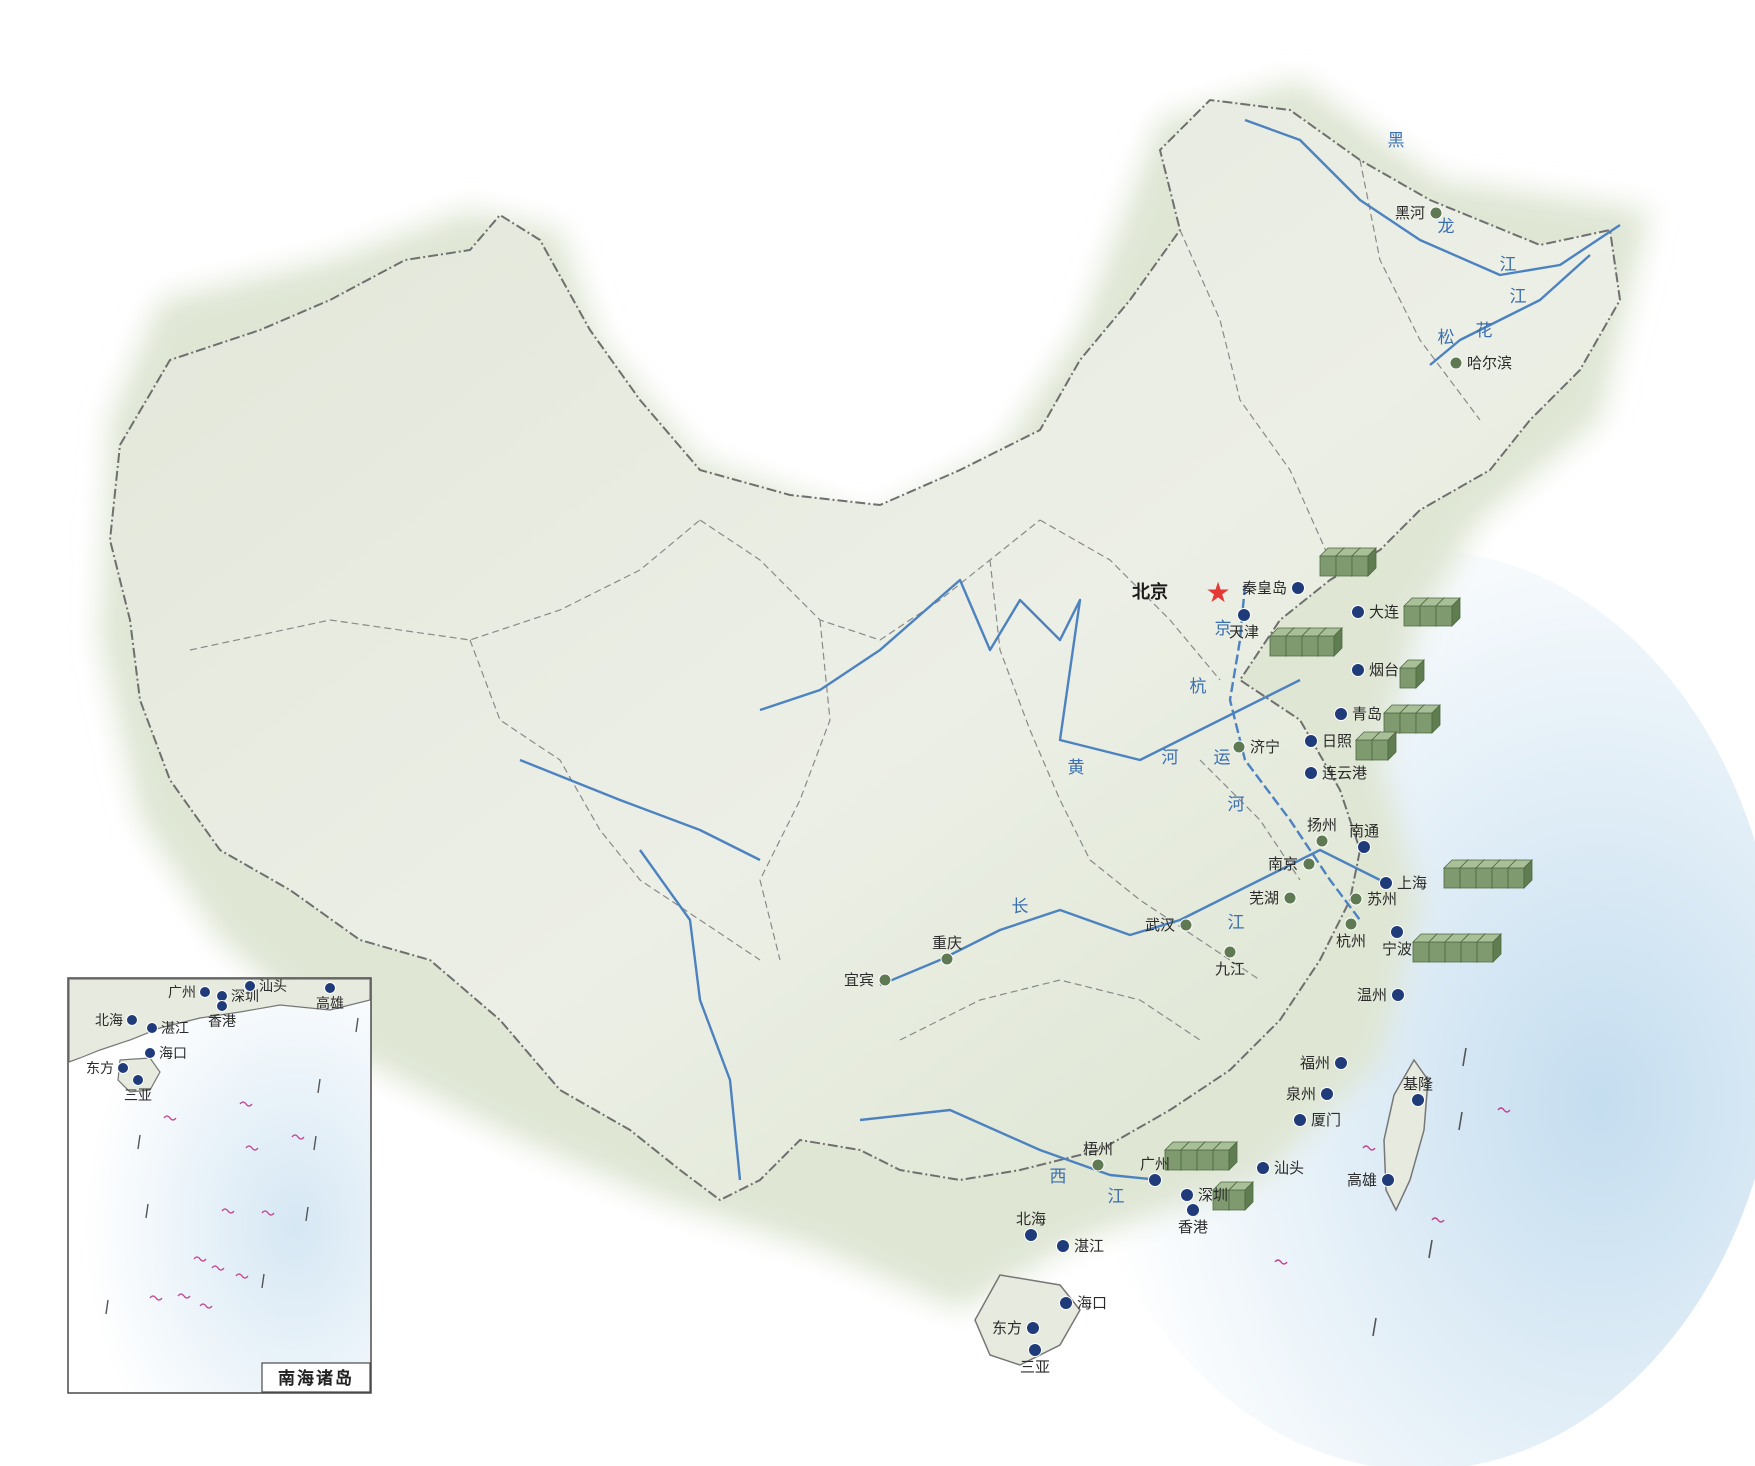 The image size is (1755, 1466). I want to click on city-label-yangzhou: 扬州, so click(1322, 825).